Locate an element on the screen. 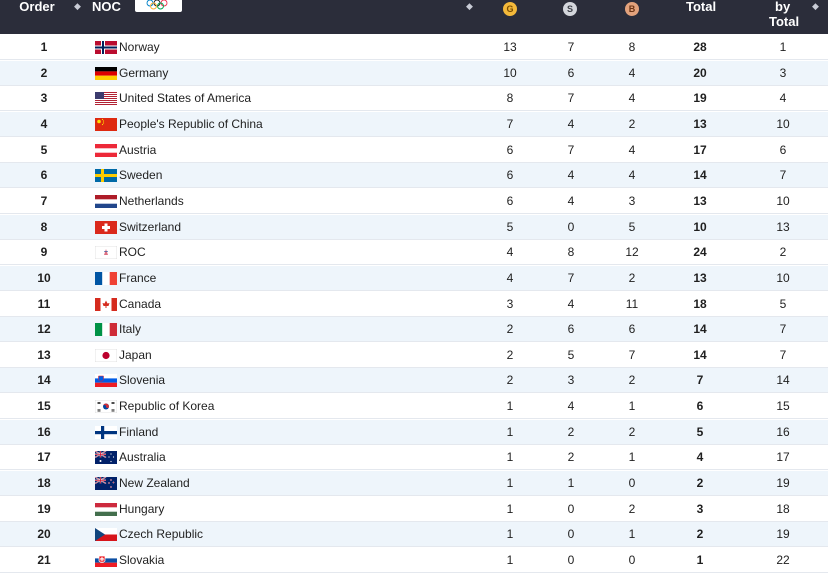  finland-flag-icon is located at coordinates (106, 432).